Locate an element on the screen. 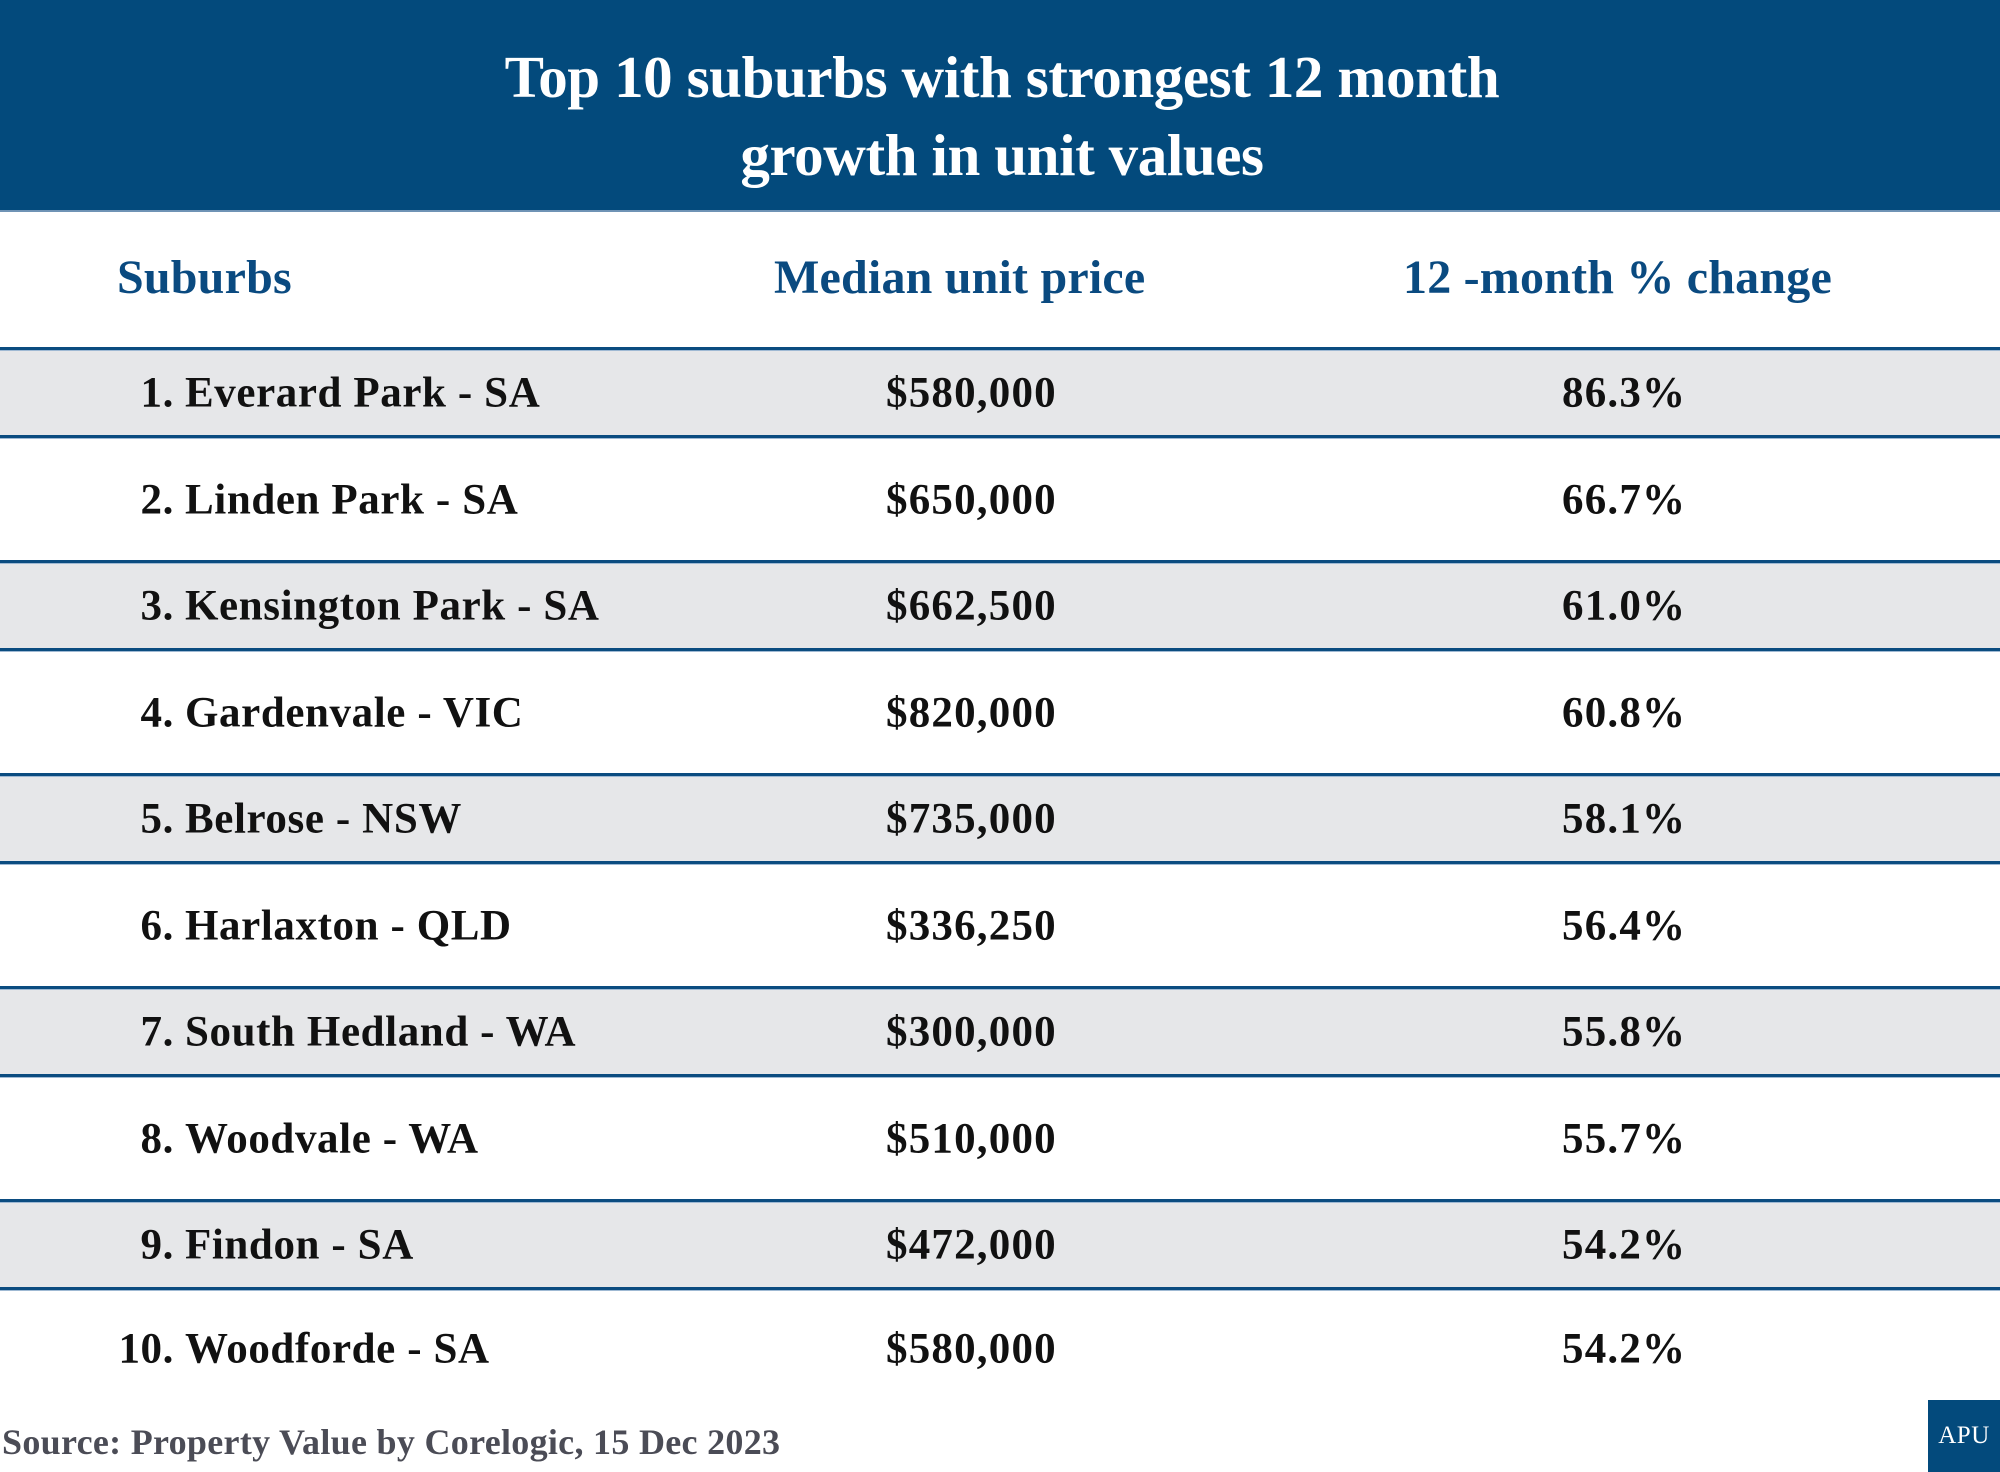  apu-logo: APU is located at coordinates (1964, 1436).